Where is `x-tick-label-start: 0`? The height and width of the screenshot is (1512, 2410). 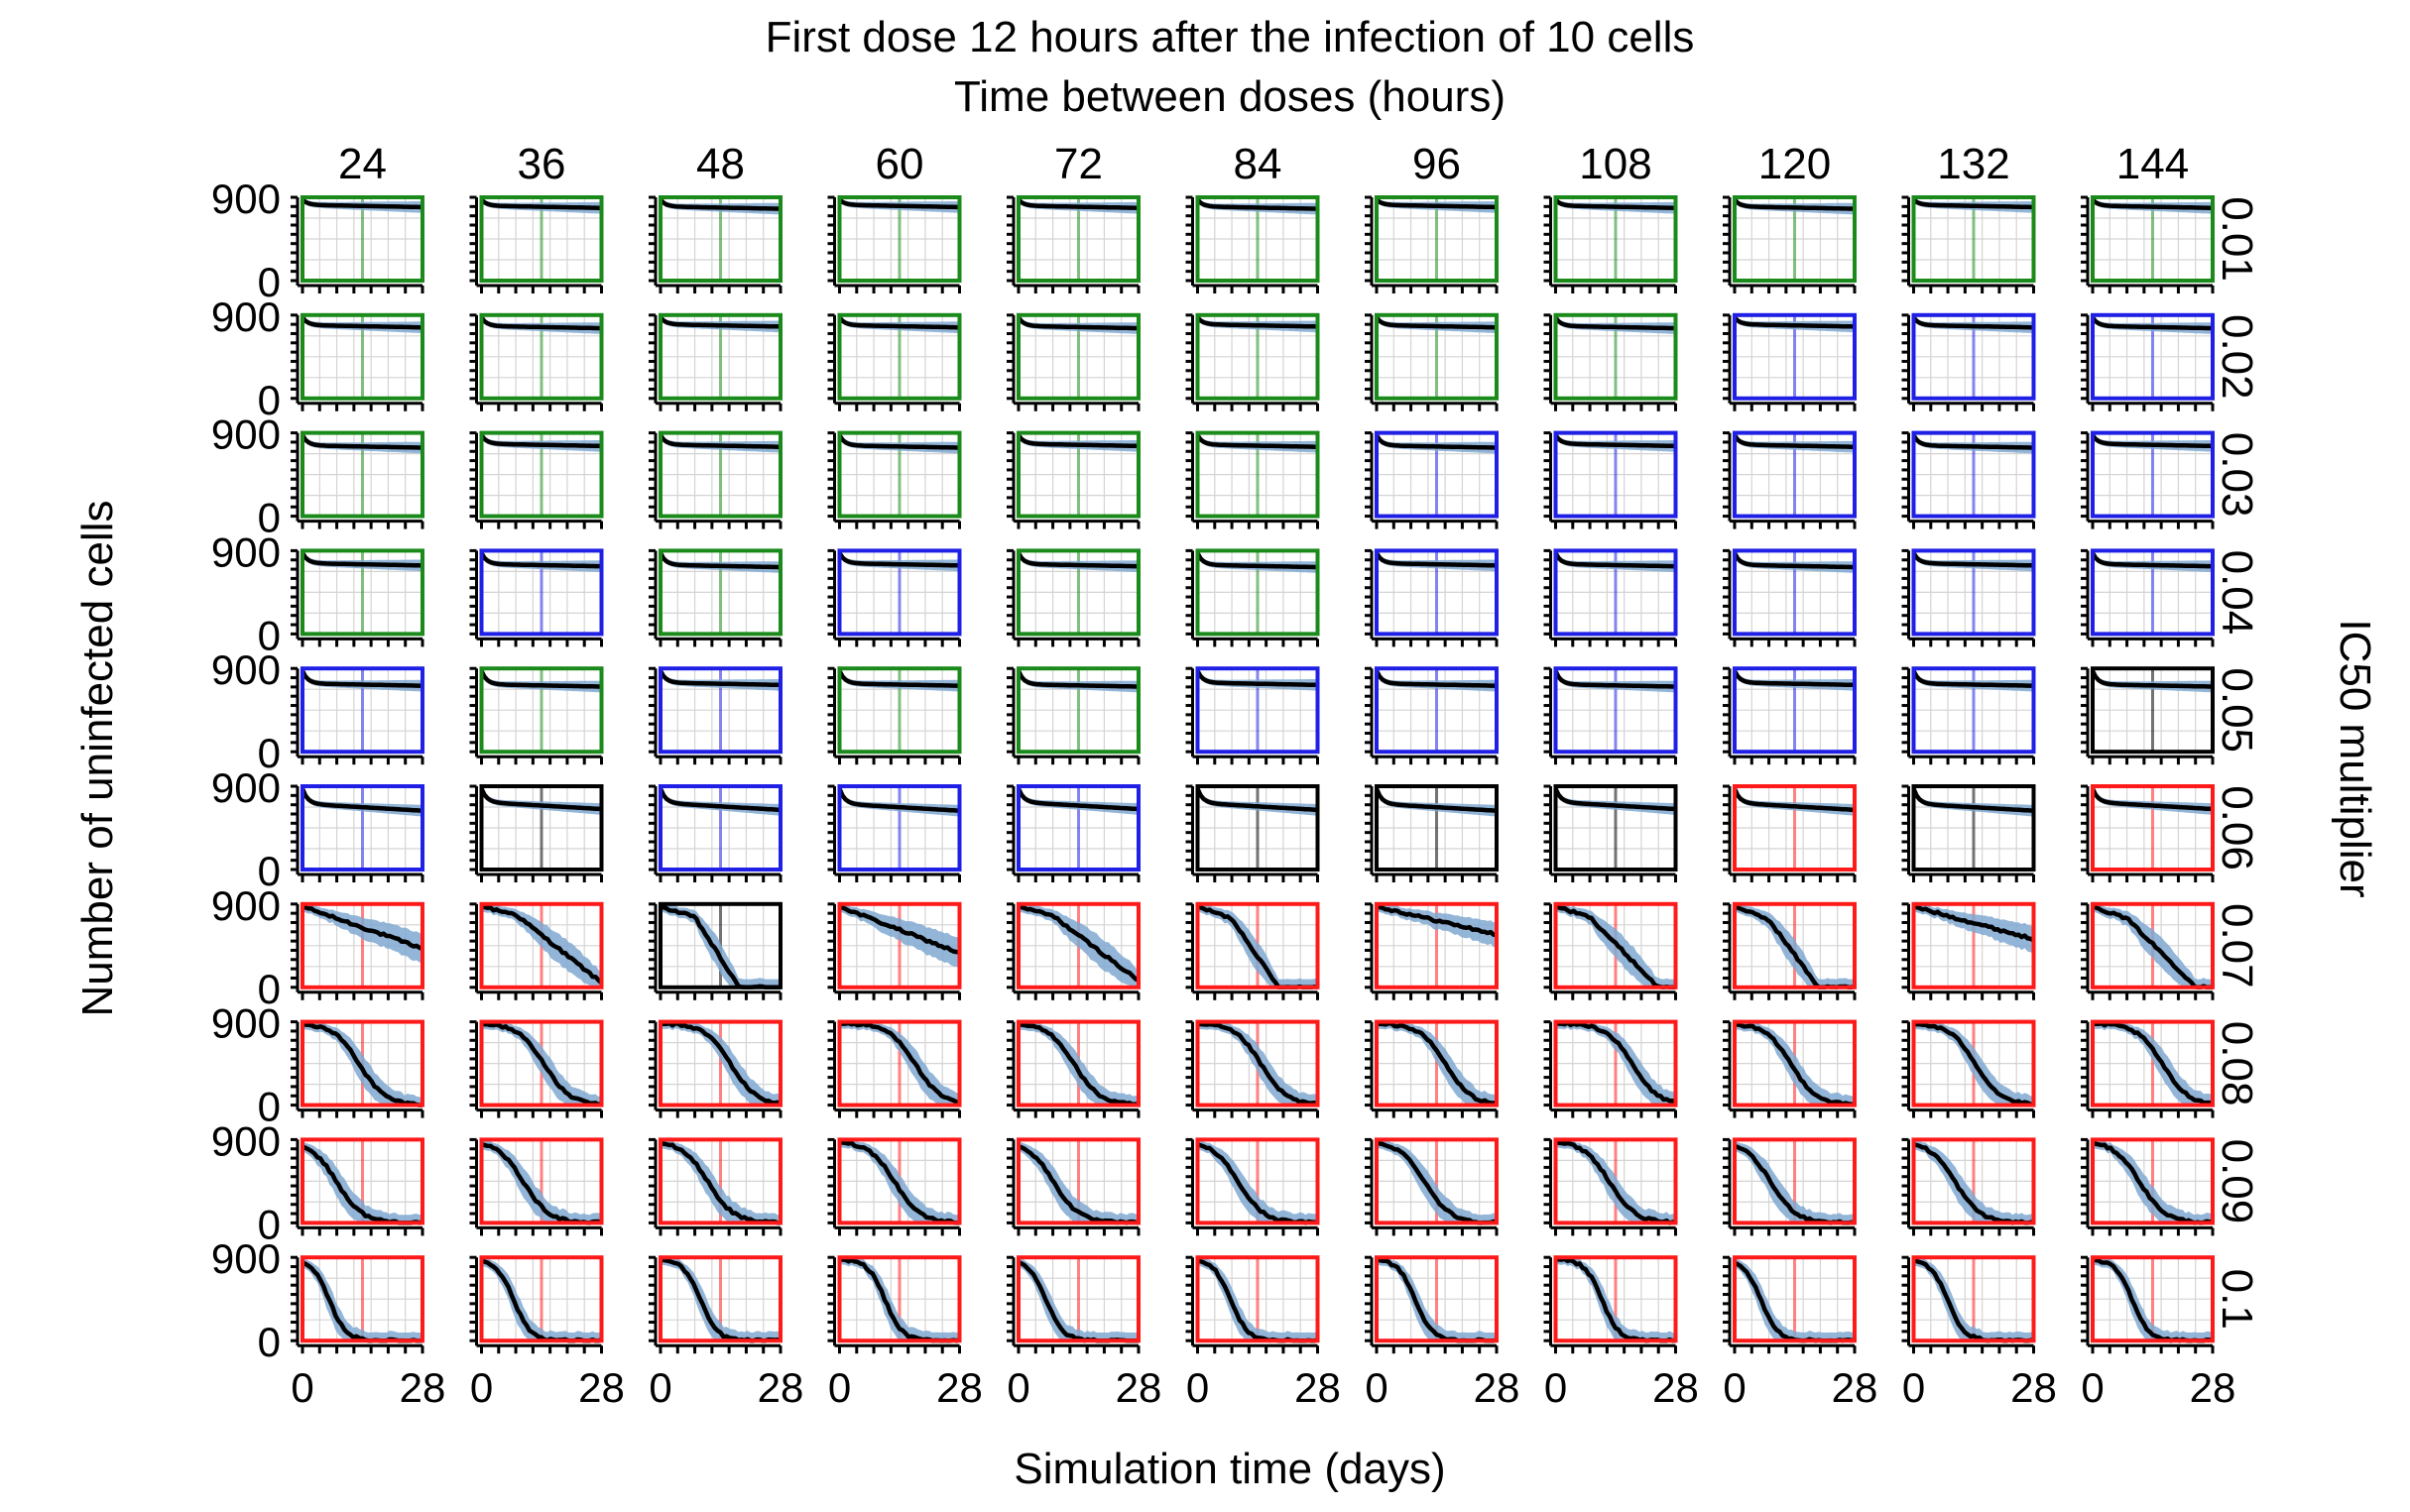 x-tick-label-start: 0 is located at coordinates (1555, 1387).